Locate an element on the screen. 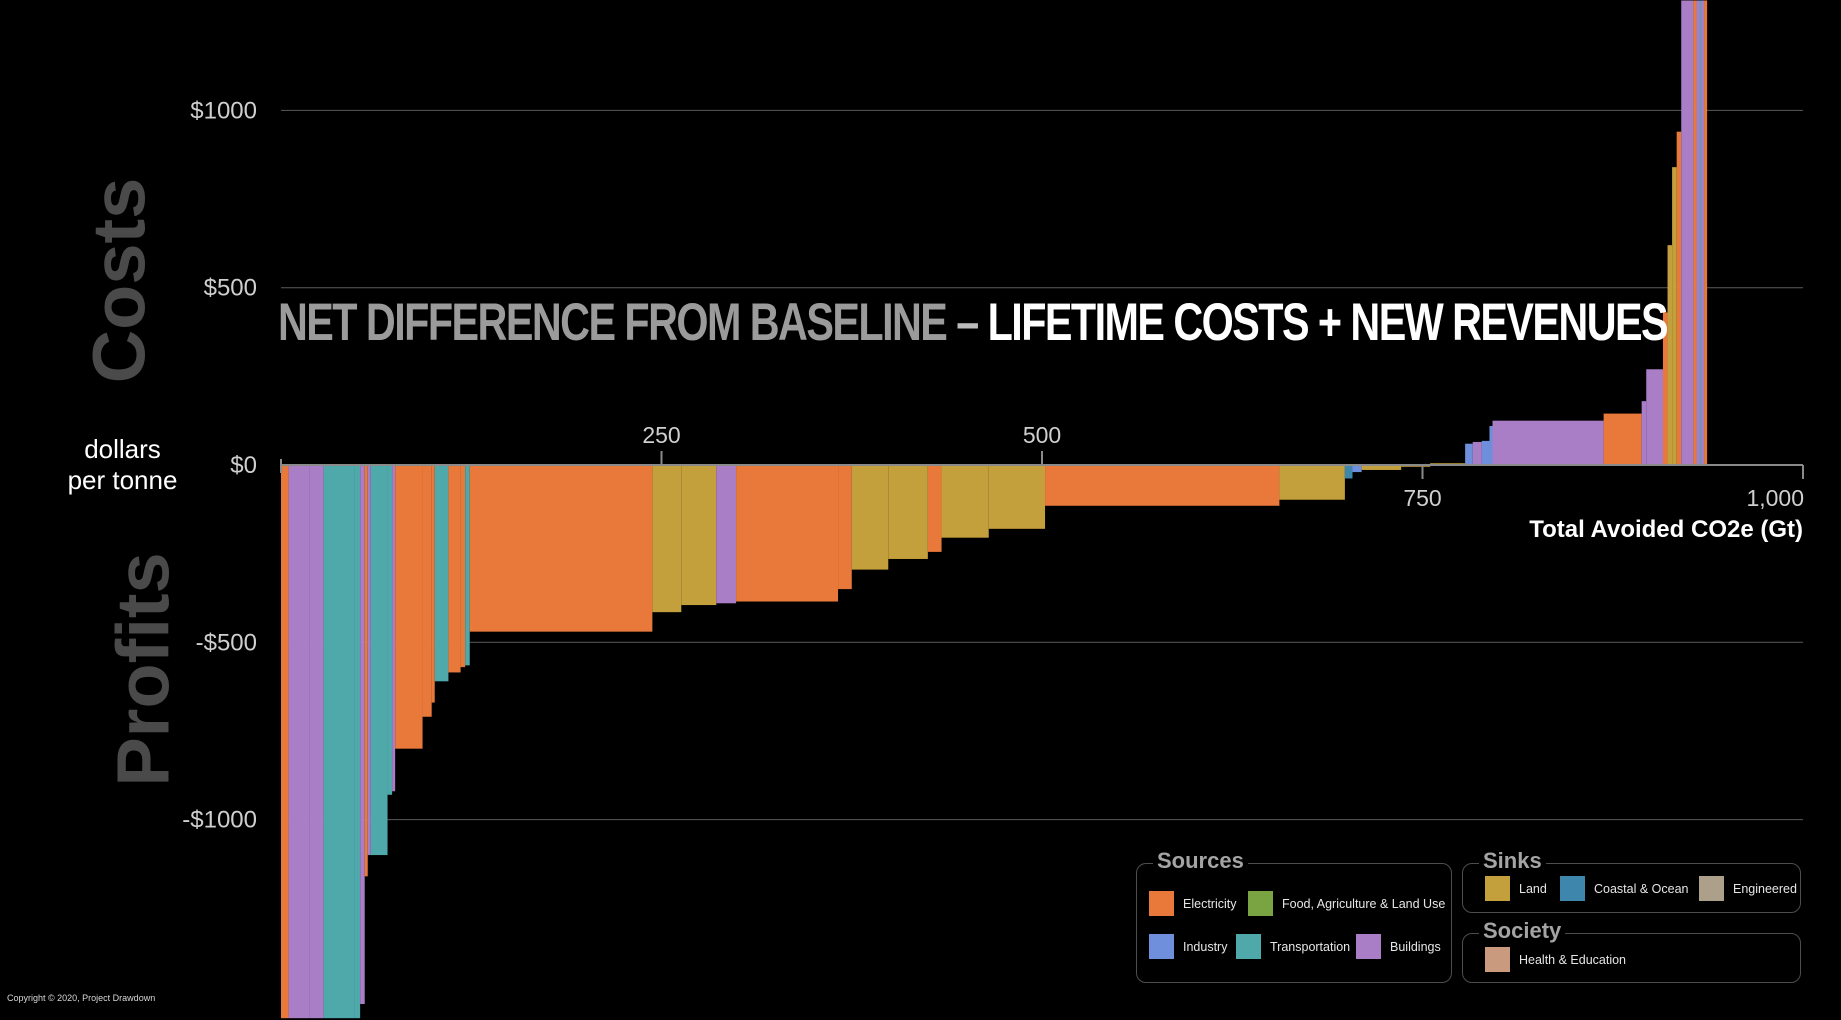 This screenshot has width=1841, height=1020. buildings-swatch is located at coordinates (1368, 946).